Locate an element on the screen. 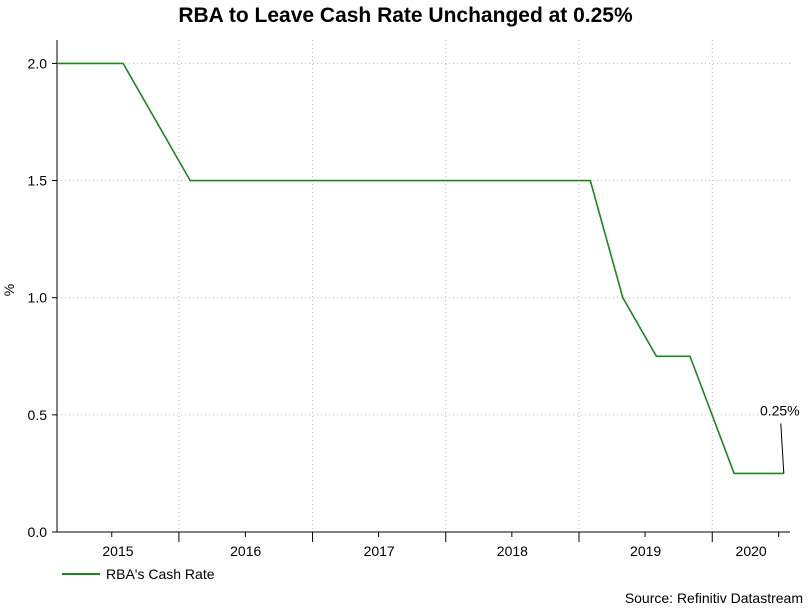 This screenshot has width=811, height=608. x-tick-label: 2020 is located at coordinates (751, 551).